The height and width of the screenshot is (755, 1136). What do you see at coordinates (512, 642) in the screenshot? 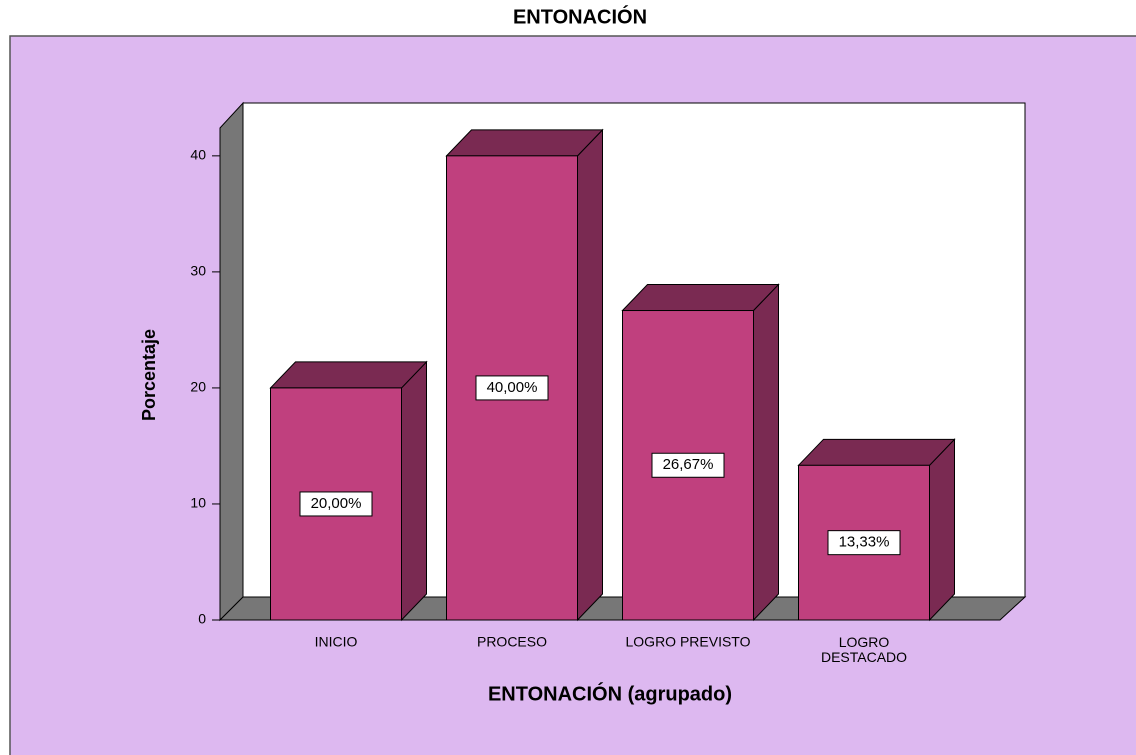
I see `x-tick-label: PROCESO` at bounding box center [512, 642].